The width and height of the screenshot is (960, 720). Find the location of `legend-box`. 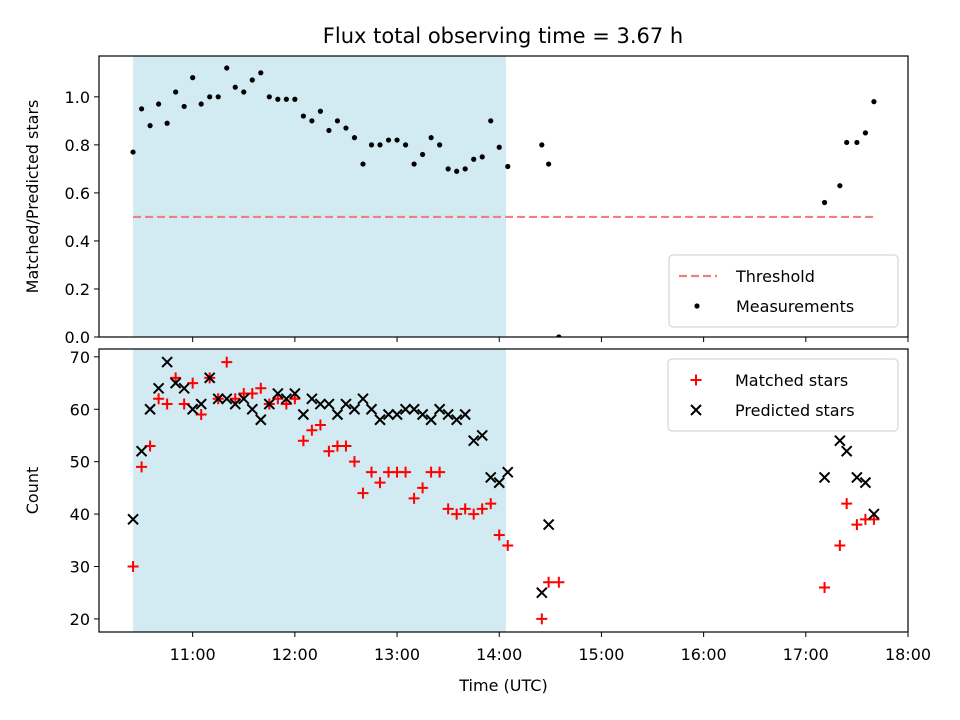

legend-box is located at coordinates (783, 291).